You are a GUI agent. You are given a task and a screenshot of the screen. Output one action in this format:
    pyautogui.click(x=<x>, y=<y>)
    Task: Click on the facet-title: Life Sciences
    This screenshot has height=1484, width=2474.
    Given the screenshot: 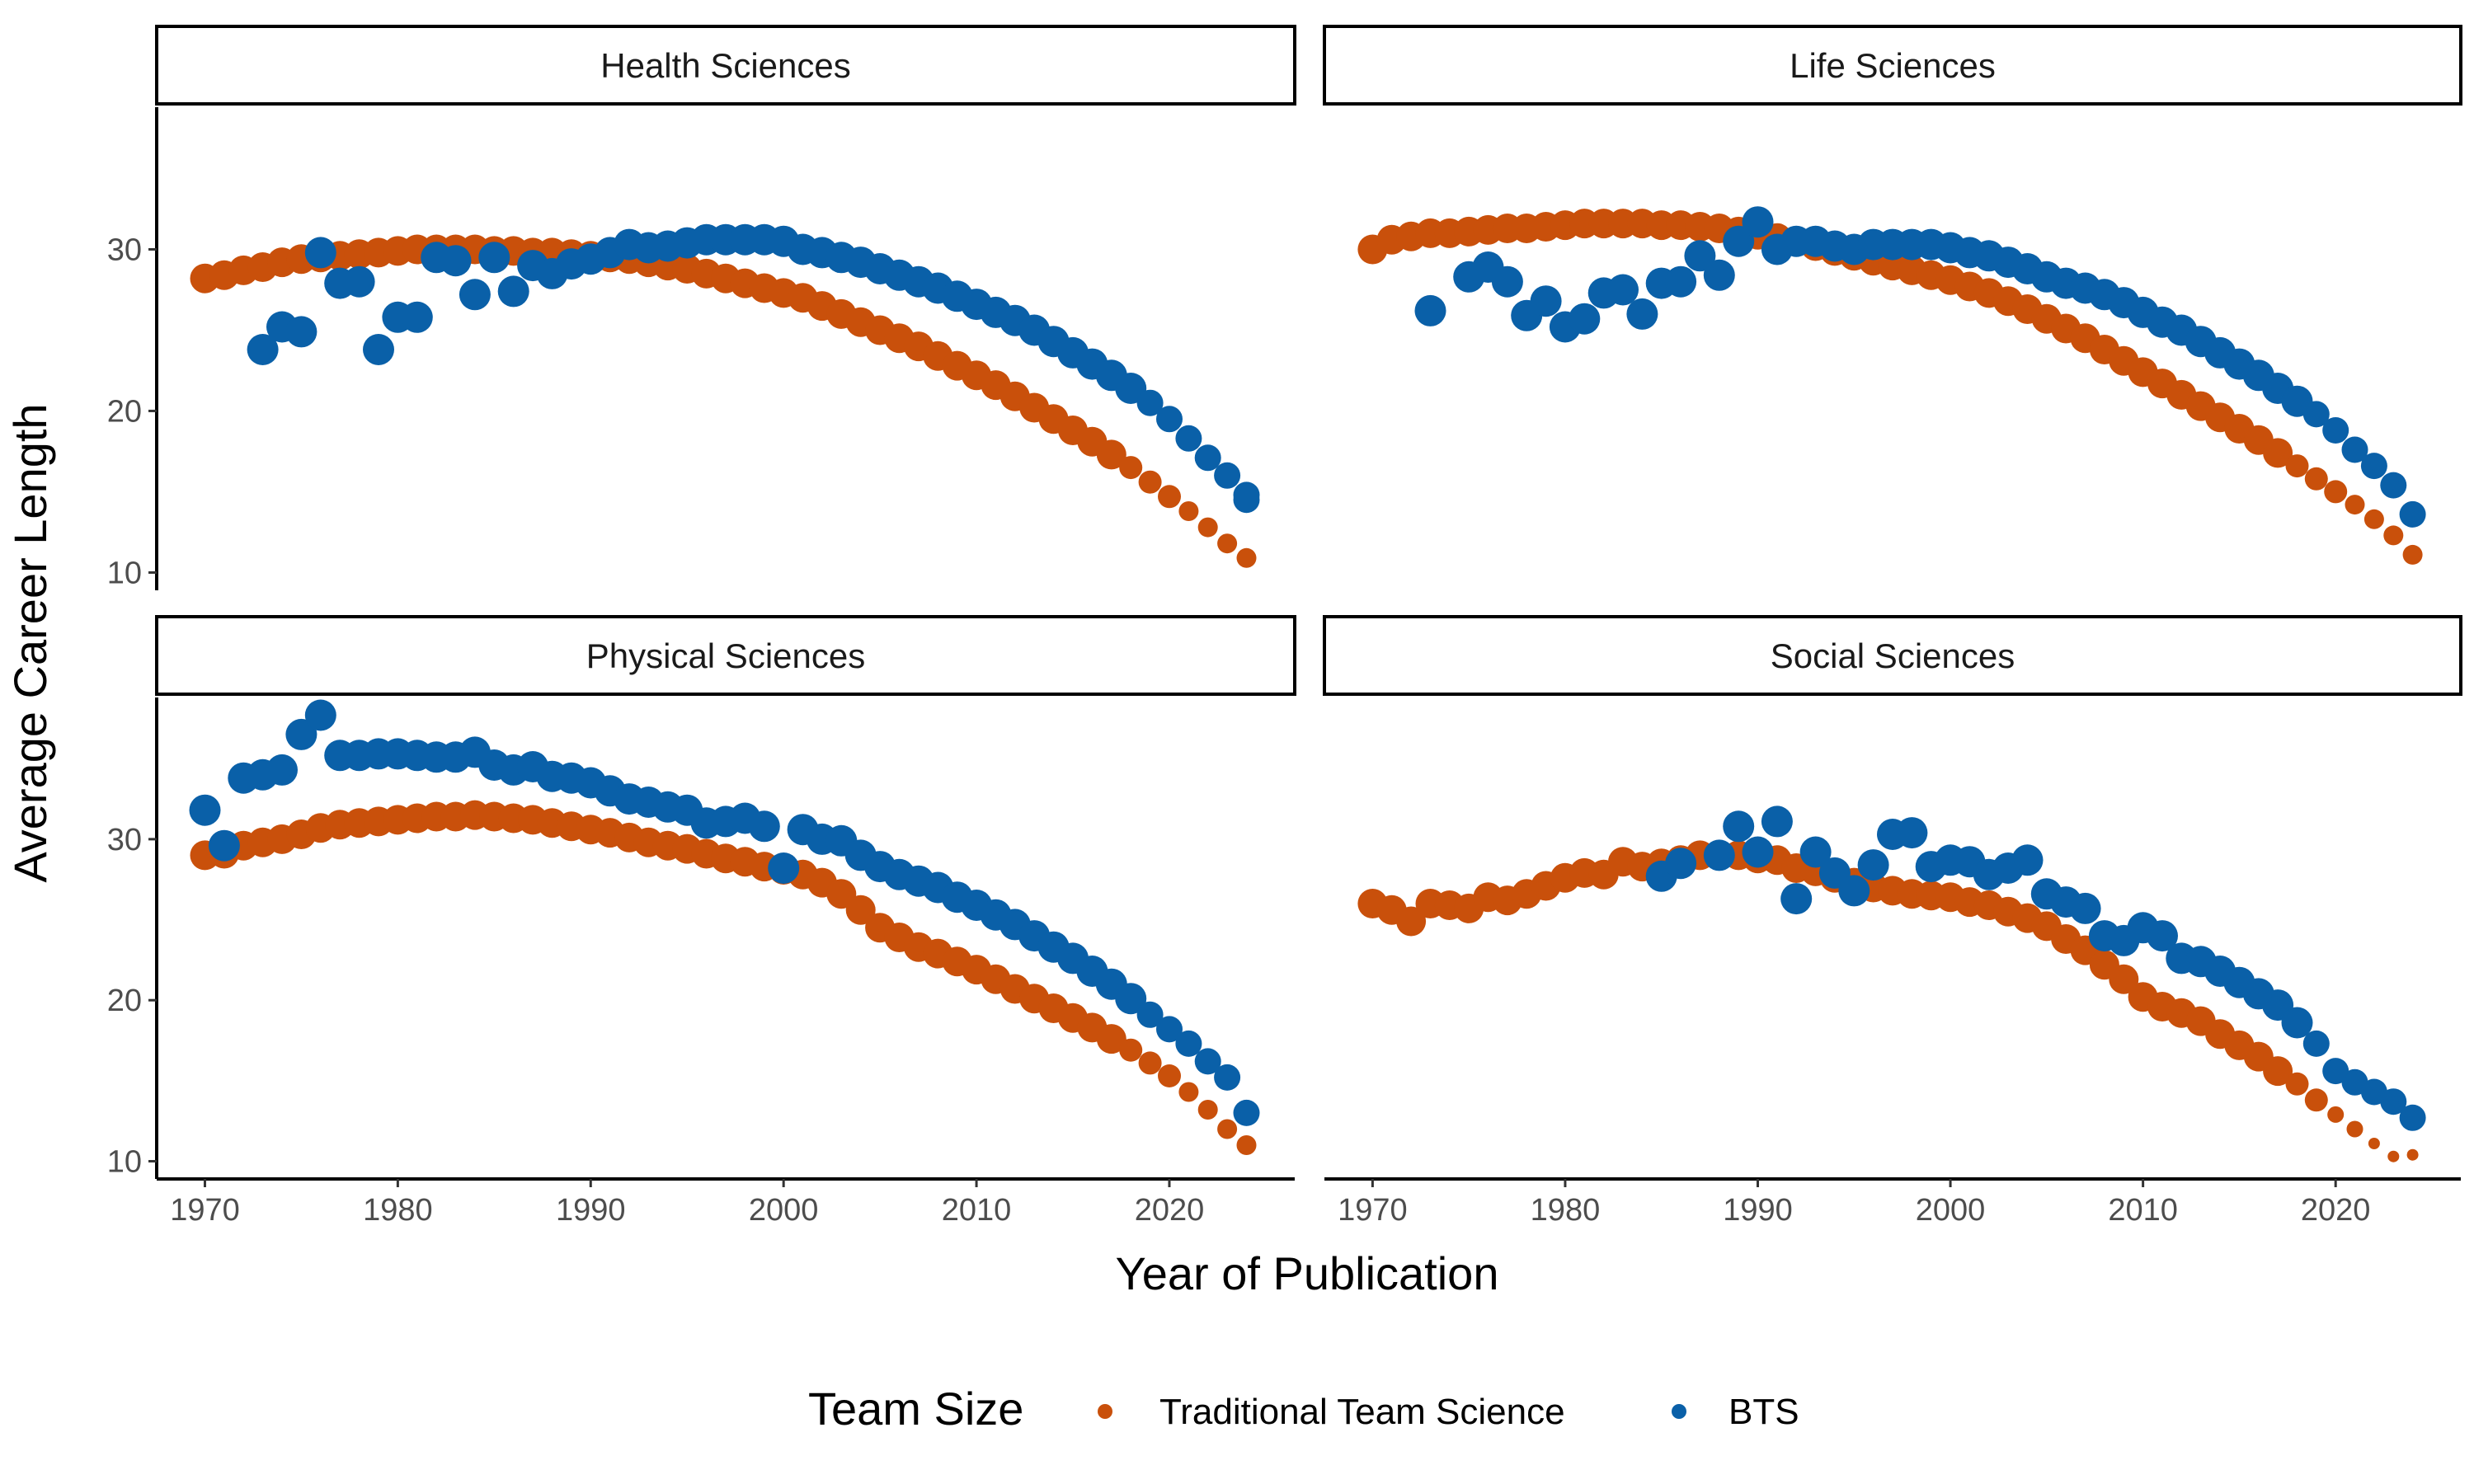 What is the action you would take?
    pyautogui.click(x=1893, y=65)
    